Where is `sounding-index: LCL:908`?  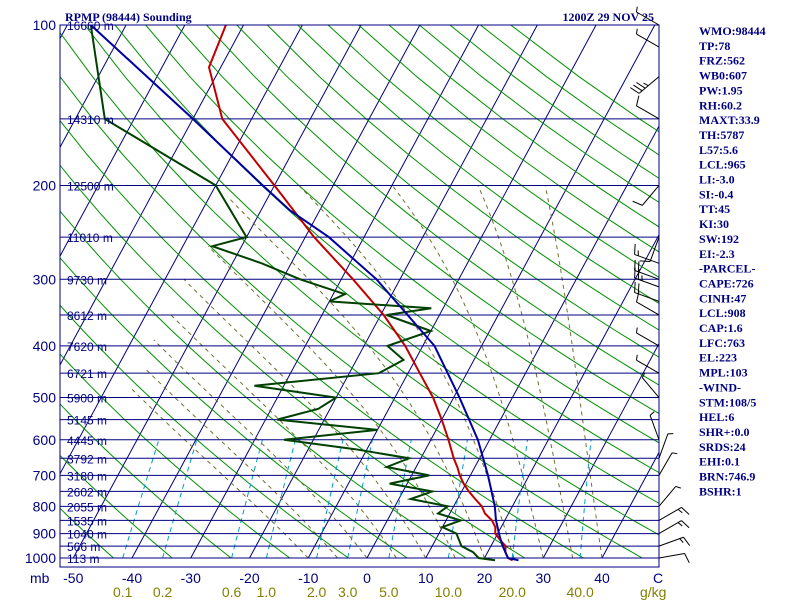
sounding-index: LCL:908 is located at coordinates (722, 313).